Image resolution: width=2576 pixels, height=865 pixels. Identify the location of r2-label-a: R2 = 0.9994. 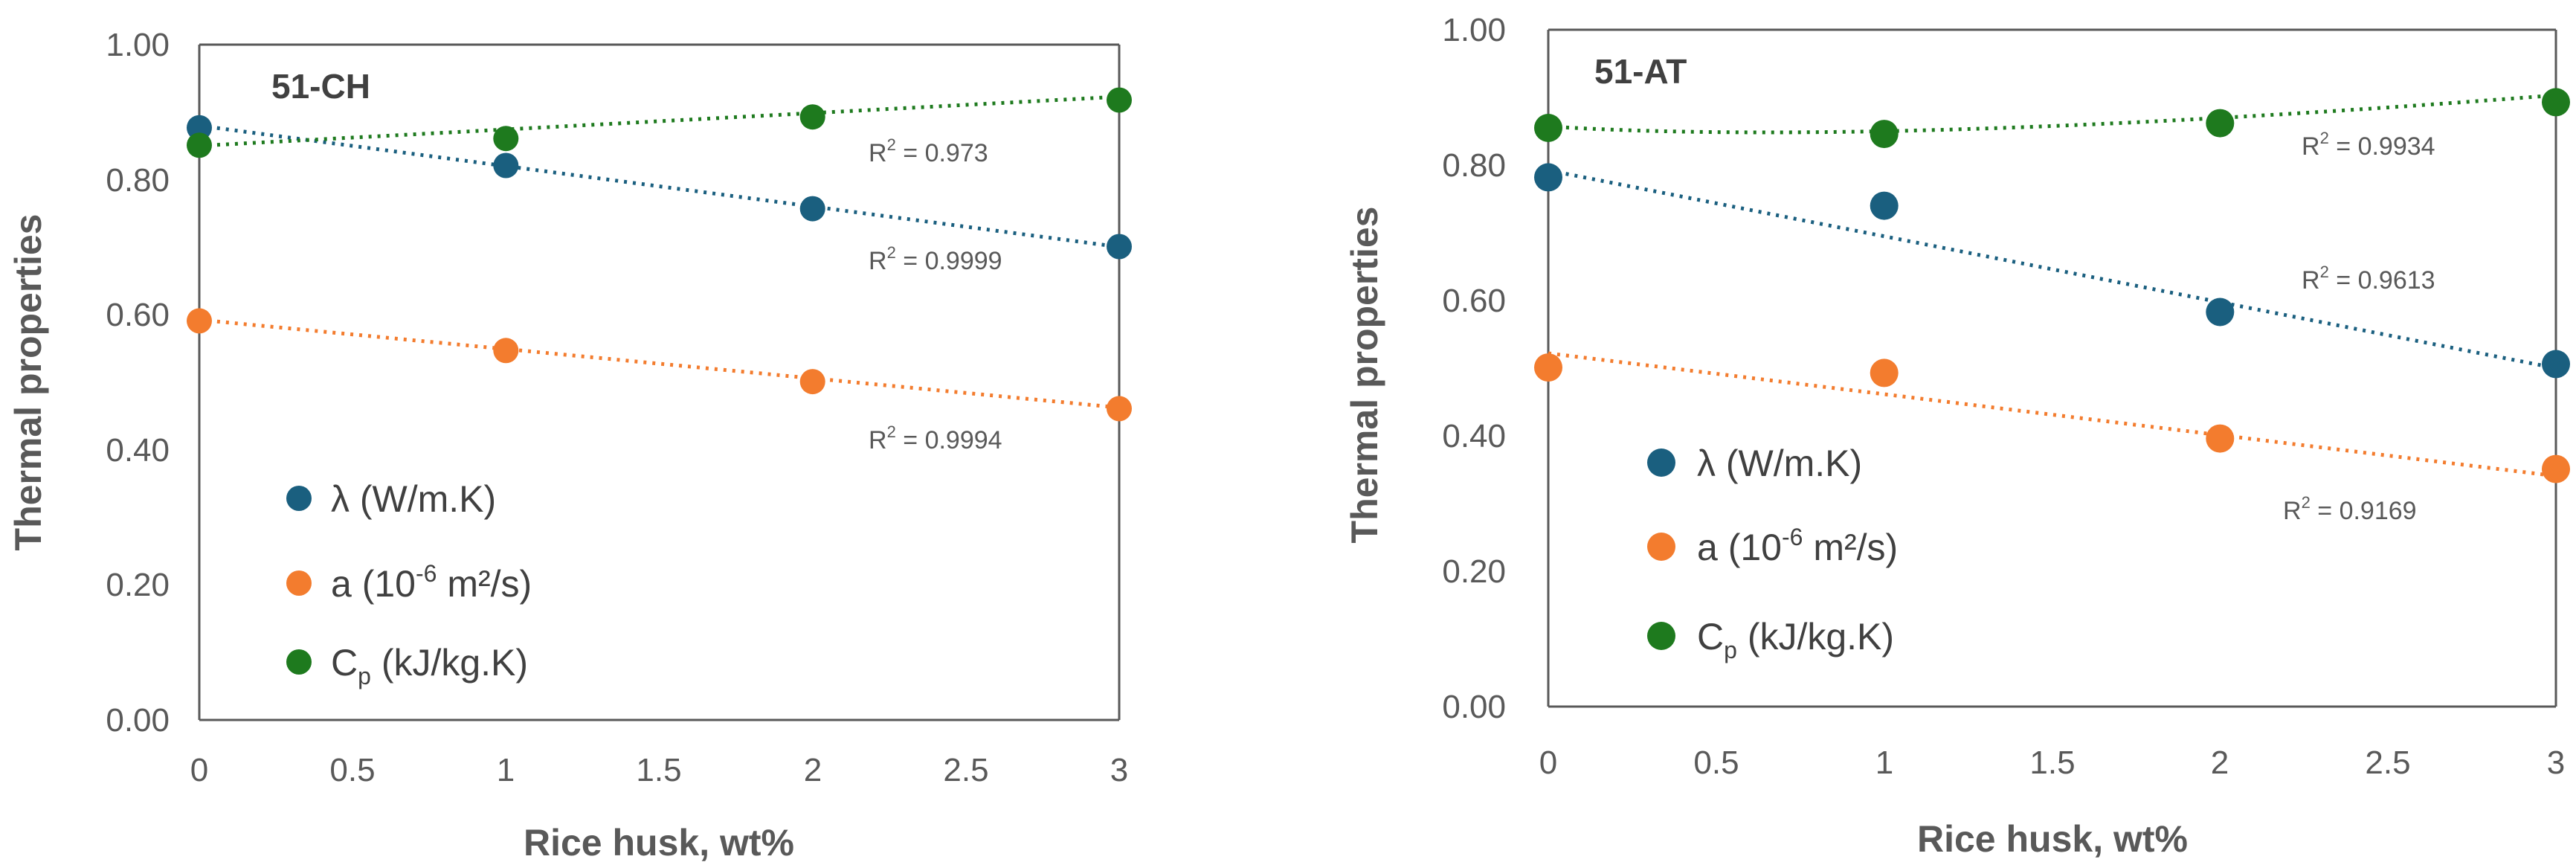
(935, 438).